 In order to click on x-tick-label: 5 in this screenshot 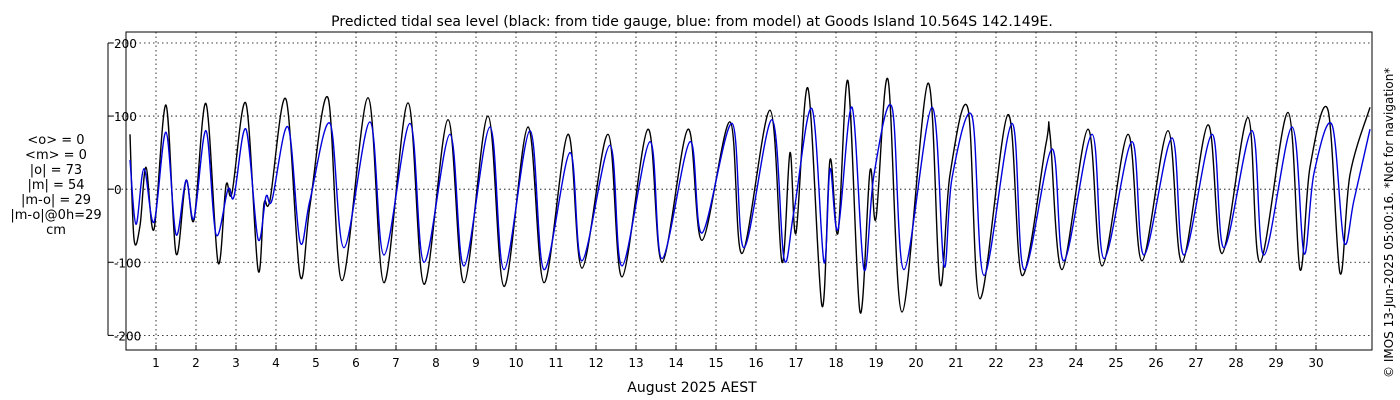, I will do `click(316, 363)`.